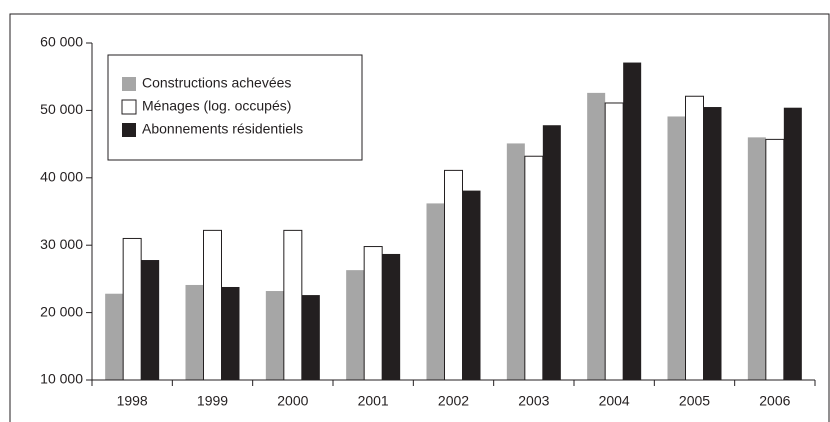 The width and height of the screenshot is (830, 422). Describe the element at coordinates (216, 106) in the screenshot. I see `legend-label: Ménages (log. occupés)` at that location.